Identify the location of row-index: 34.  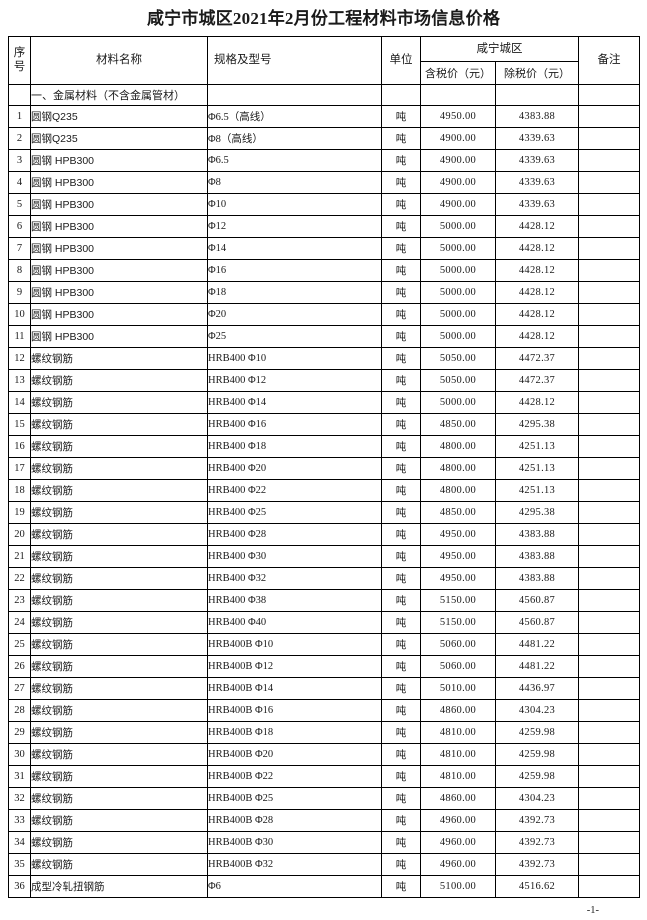
(19, 842).